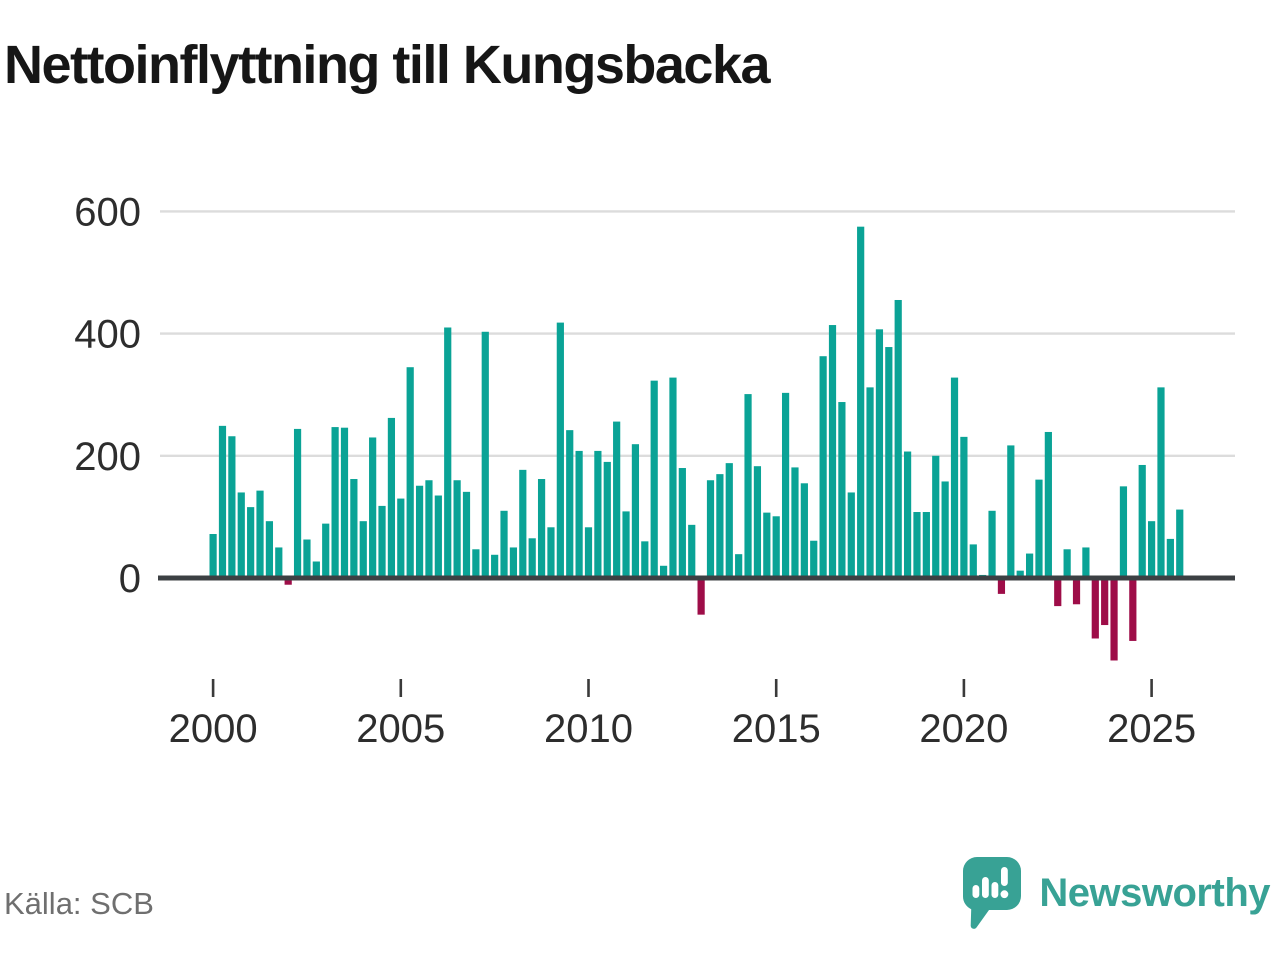  What do you see at coordinates (598, 514) in the screenshot?
I see `bar-2010-Q2` at bounding box center [598, 514].